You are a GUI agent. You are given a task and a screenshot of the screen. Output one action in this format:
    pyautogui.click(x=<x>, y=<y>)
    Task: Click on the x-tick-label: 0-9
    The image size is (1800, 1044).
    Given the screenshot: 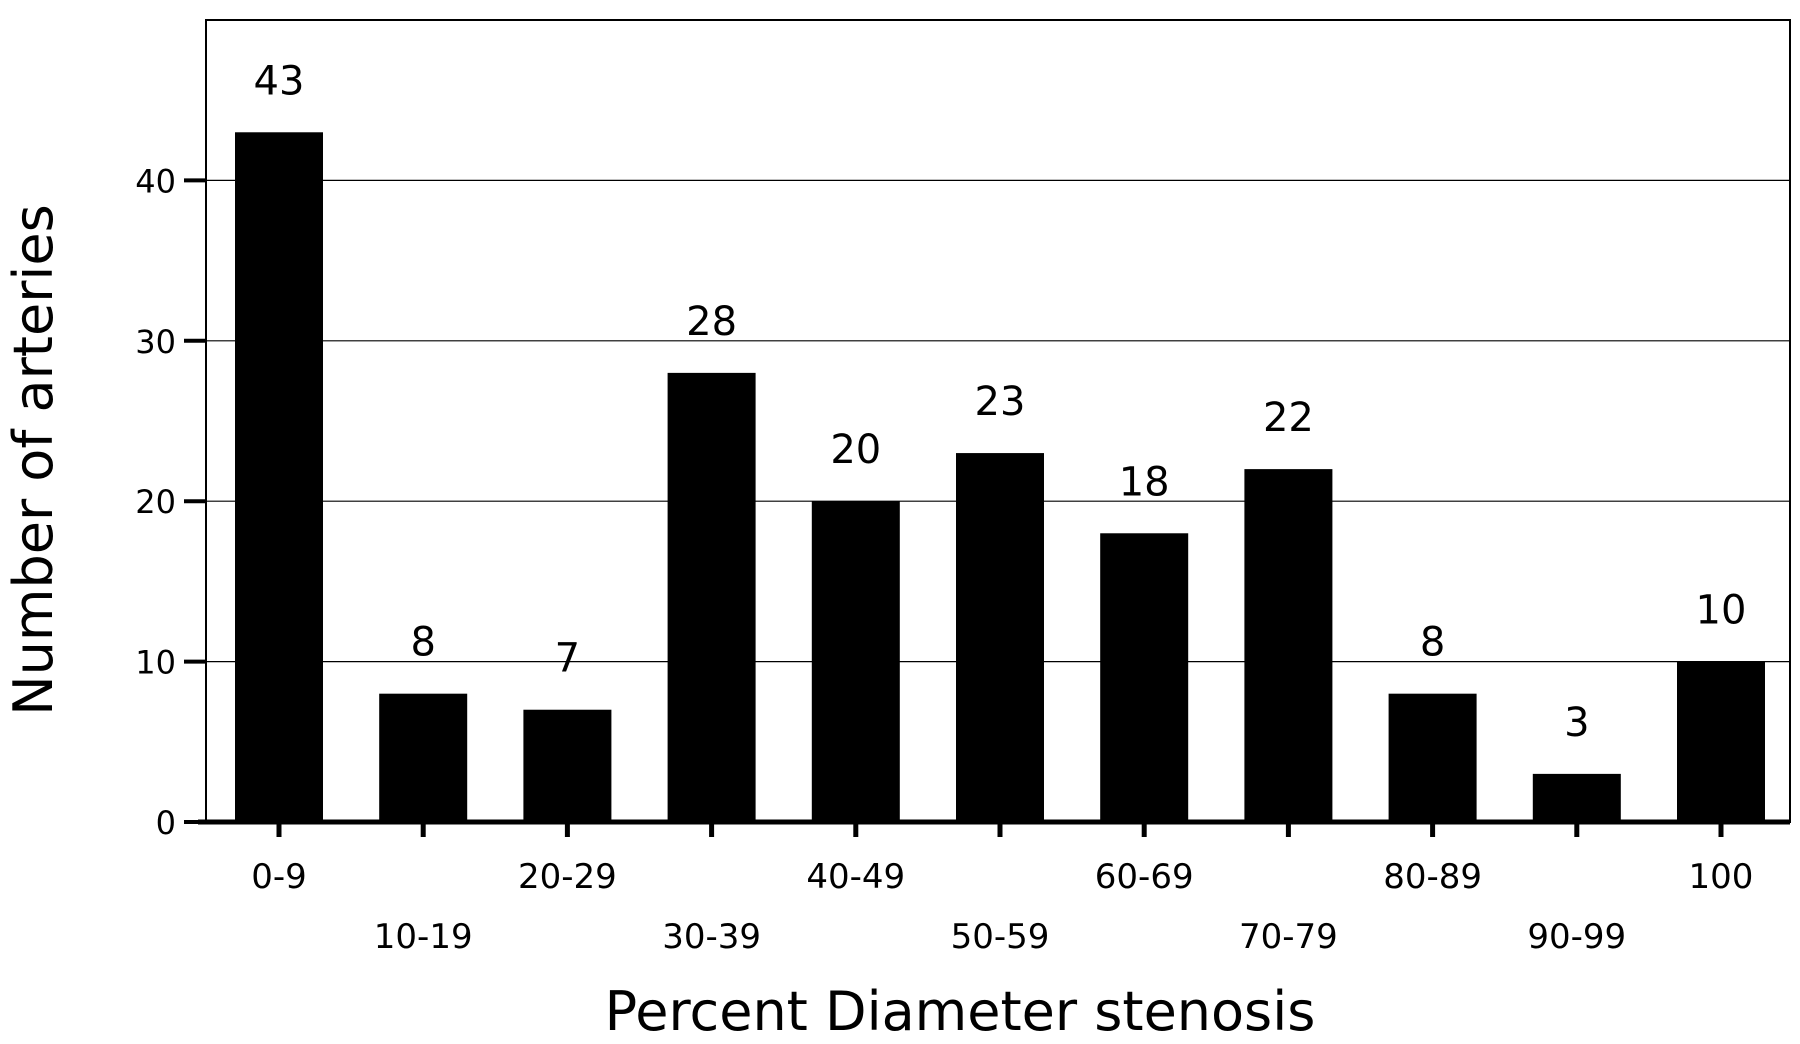 What is the action you would take?
    pyautogui.click(x=279, y=877)
    